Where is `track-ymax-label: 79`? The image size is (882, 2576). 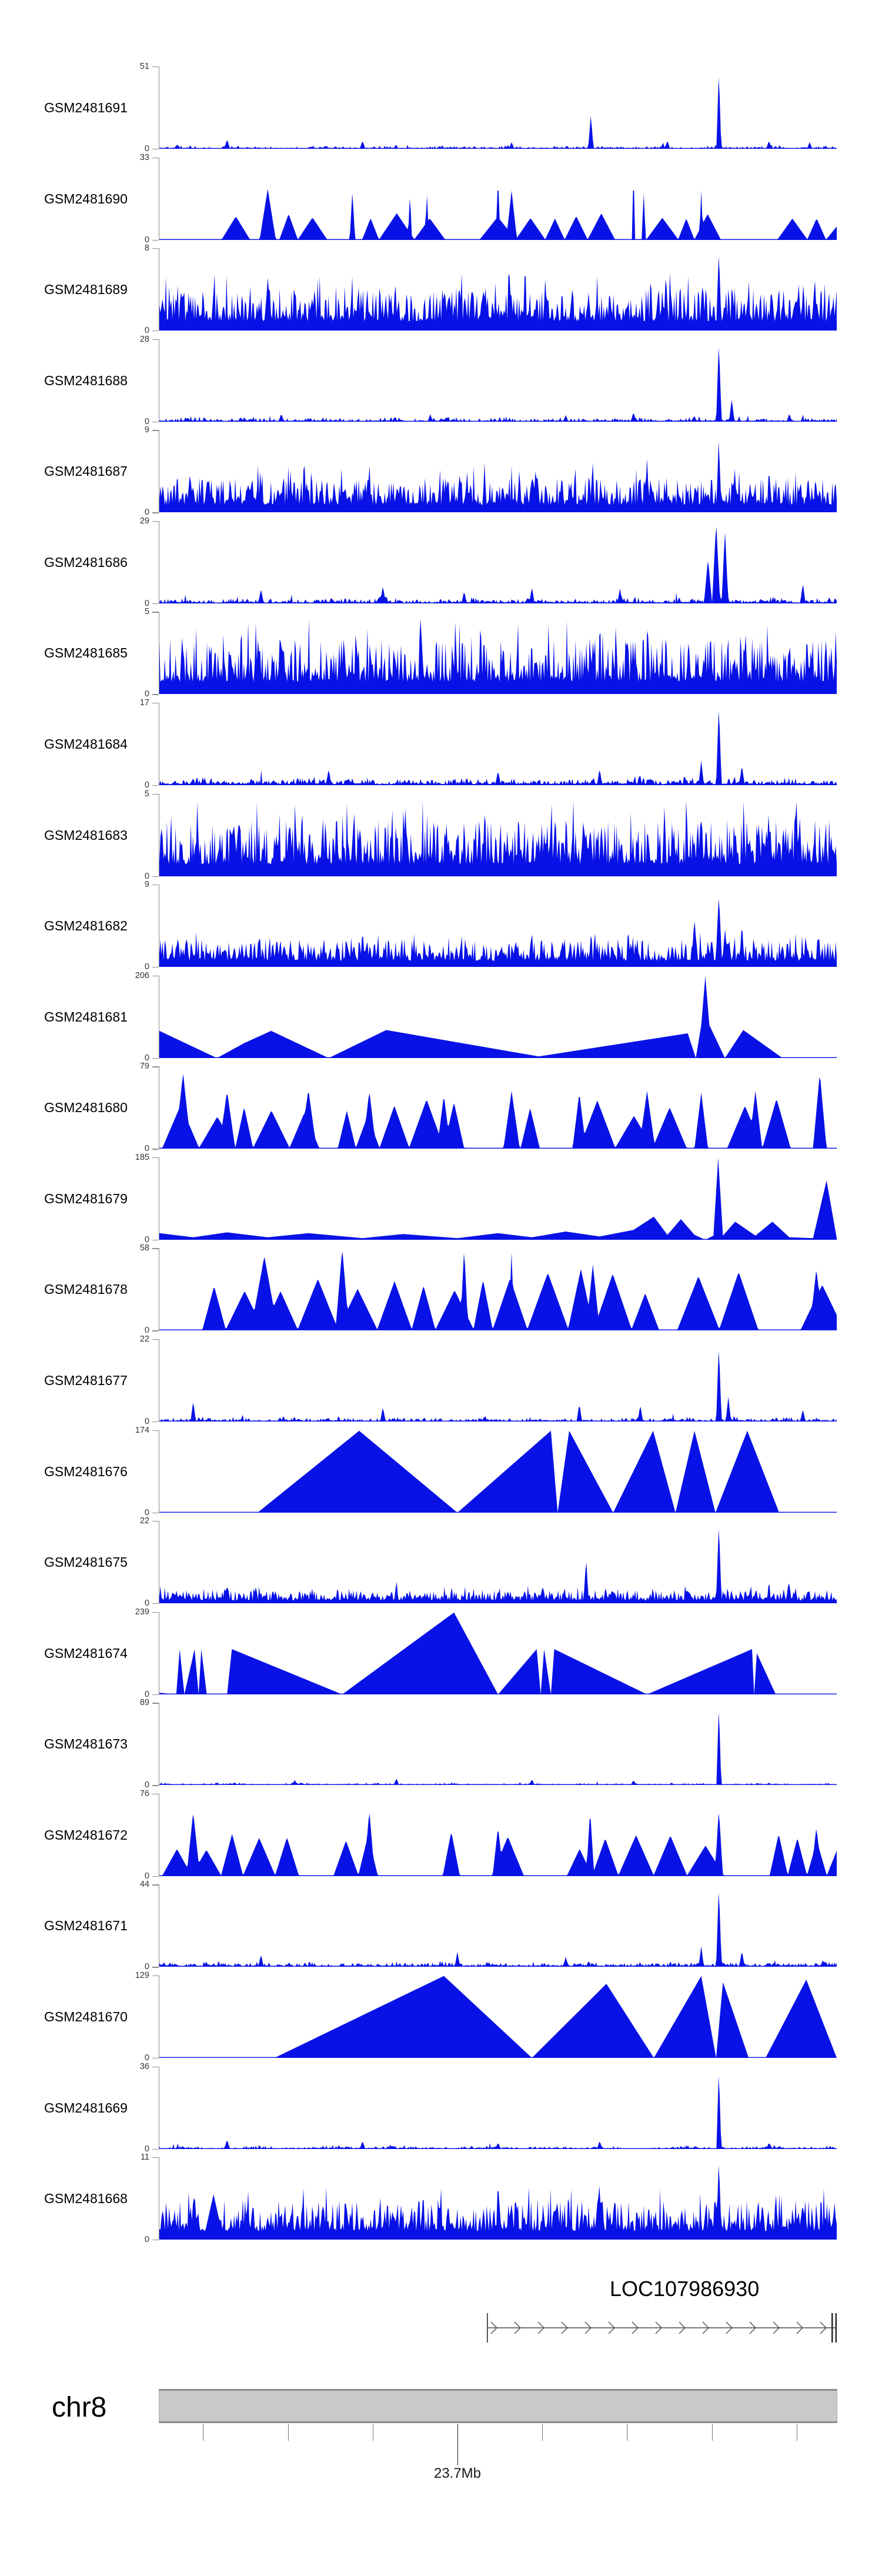
track-ymax-label: 79 is located at coordinates (144, 1067).